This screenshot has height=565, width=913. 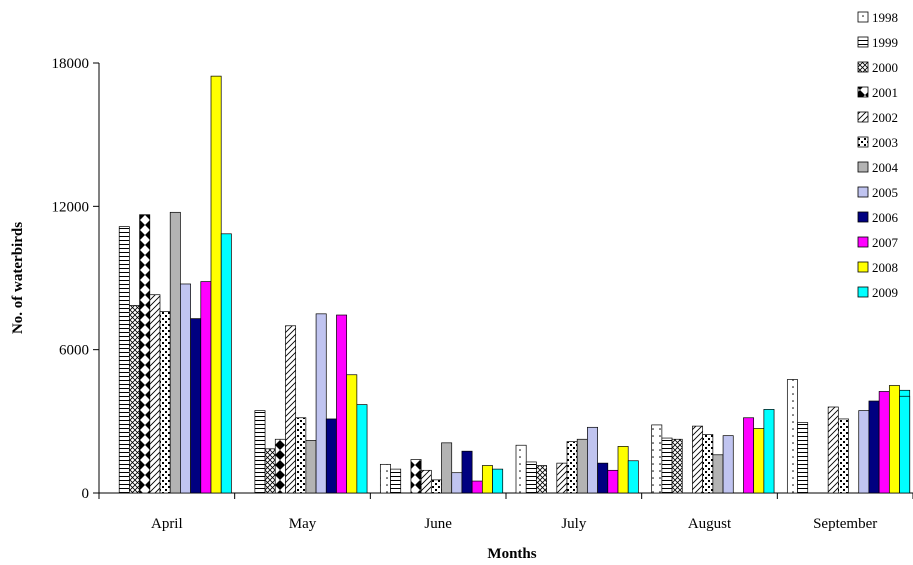 I want to click on x-tick-label: September, so click(x=845, y=524).